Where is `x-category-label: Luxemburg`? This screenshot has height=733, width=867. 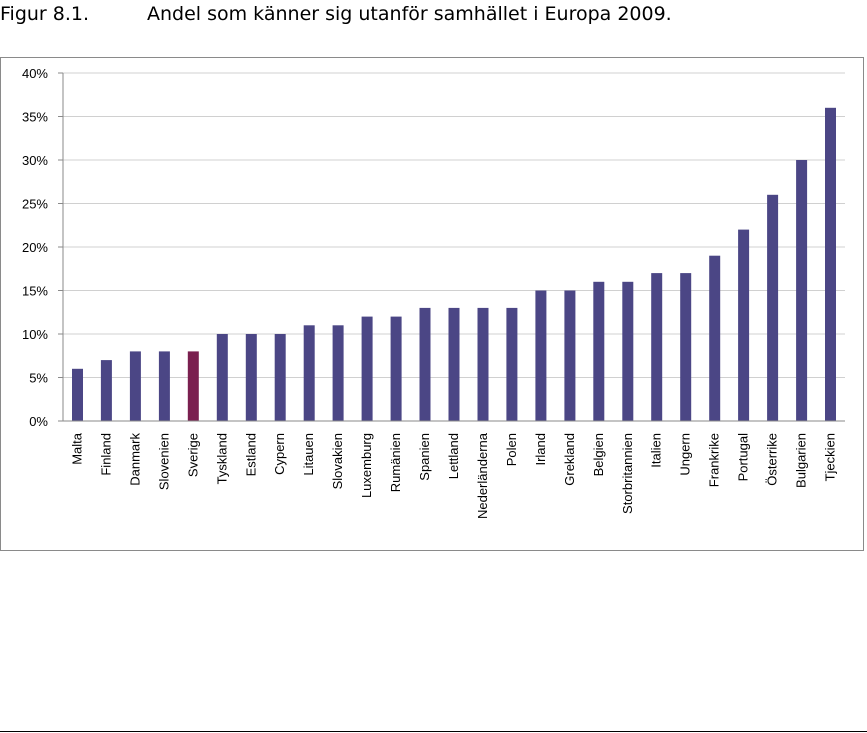 x-category-label: Luxemburg is located at coordinates (366, 465).